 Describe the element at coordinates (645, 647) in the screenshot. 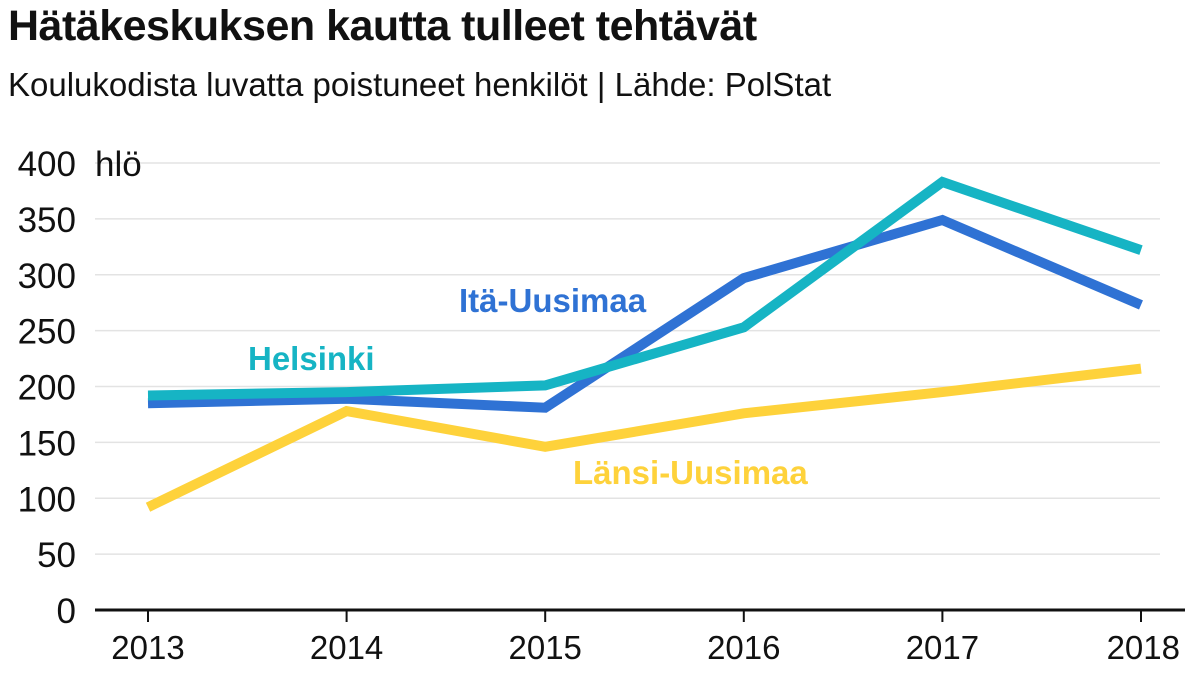

I see `x-axis-tick-labels: 2013 2014 2015 2016 2017 2018` at that location.